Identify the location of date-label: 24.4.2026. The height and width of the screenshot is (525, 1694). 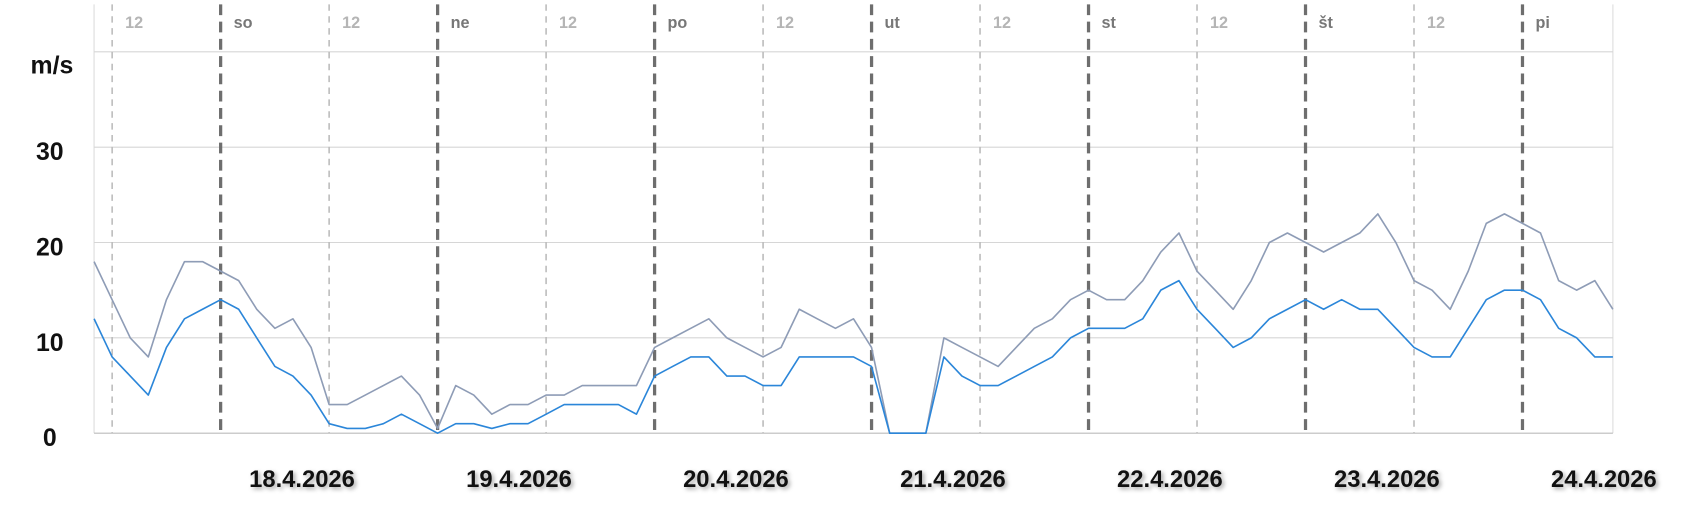
(1604, 479).